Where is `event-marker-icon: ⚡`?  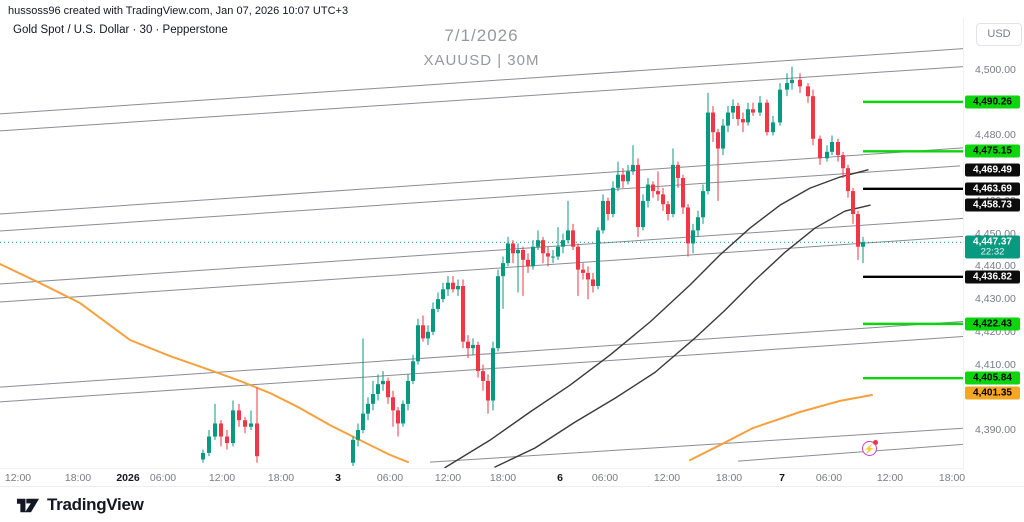
event-marker-icon: ⚡ is located at coordinates (870, 448).